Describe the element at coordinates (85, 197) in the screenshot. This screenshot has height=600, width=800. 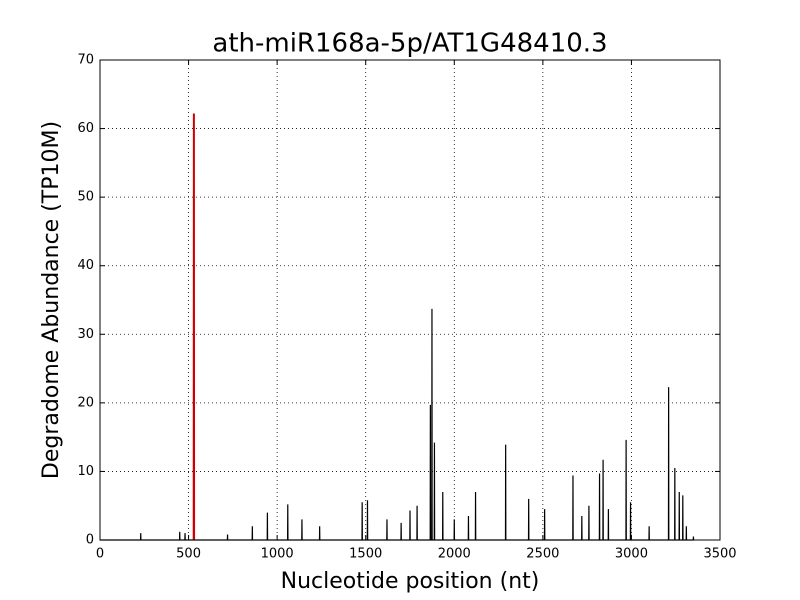
I see `y-tick-label: 50` at that location.